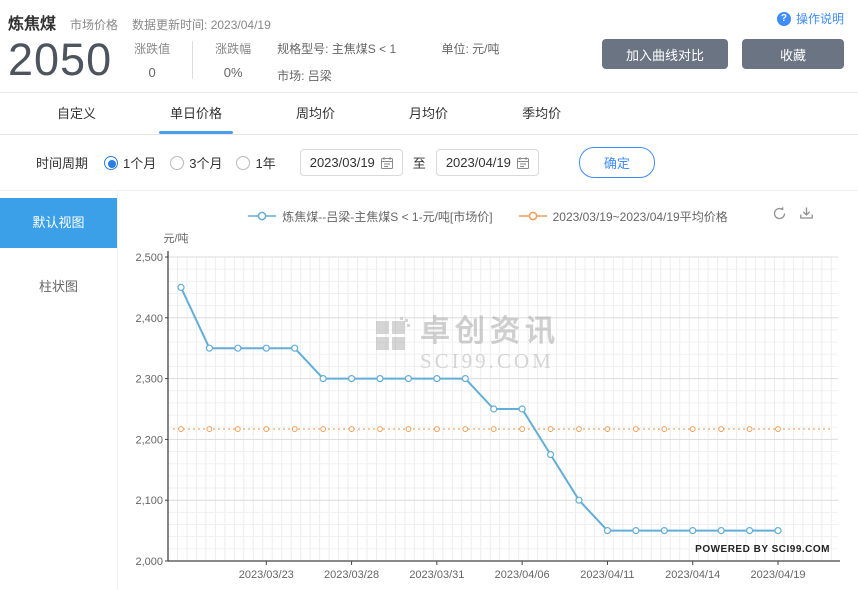 The height and width of the screenshot is (590, 858). Describe the element at coordinates (175, 238) in the screenshot. I see `svg-text: 元/吨` at that location.